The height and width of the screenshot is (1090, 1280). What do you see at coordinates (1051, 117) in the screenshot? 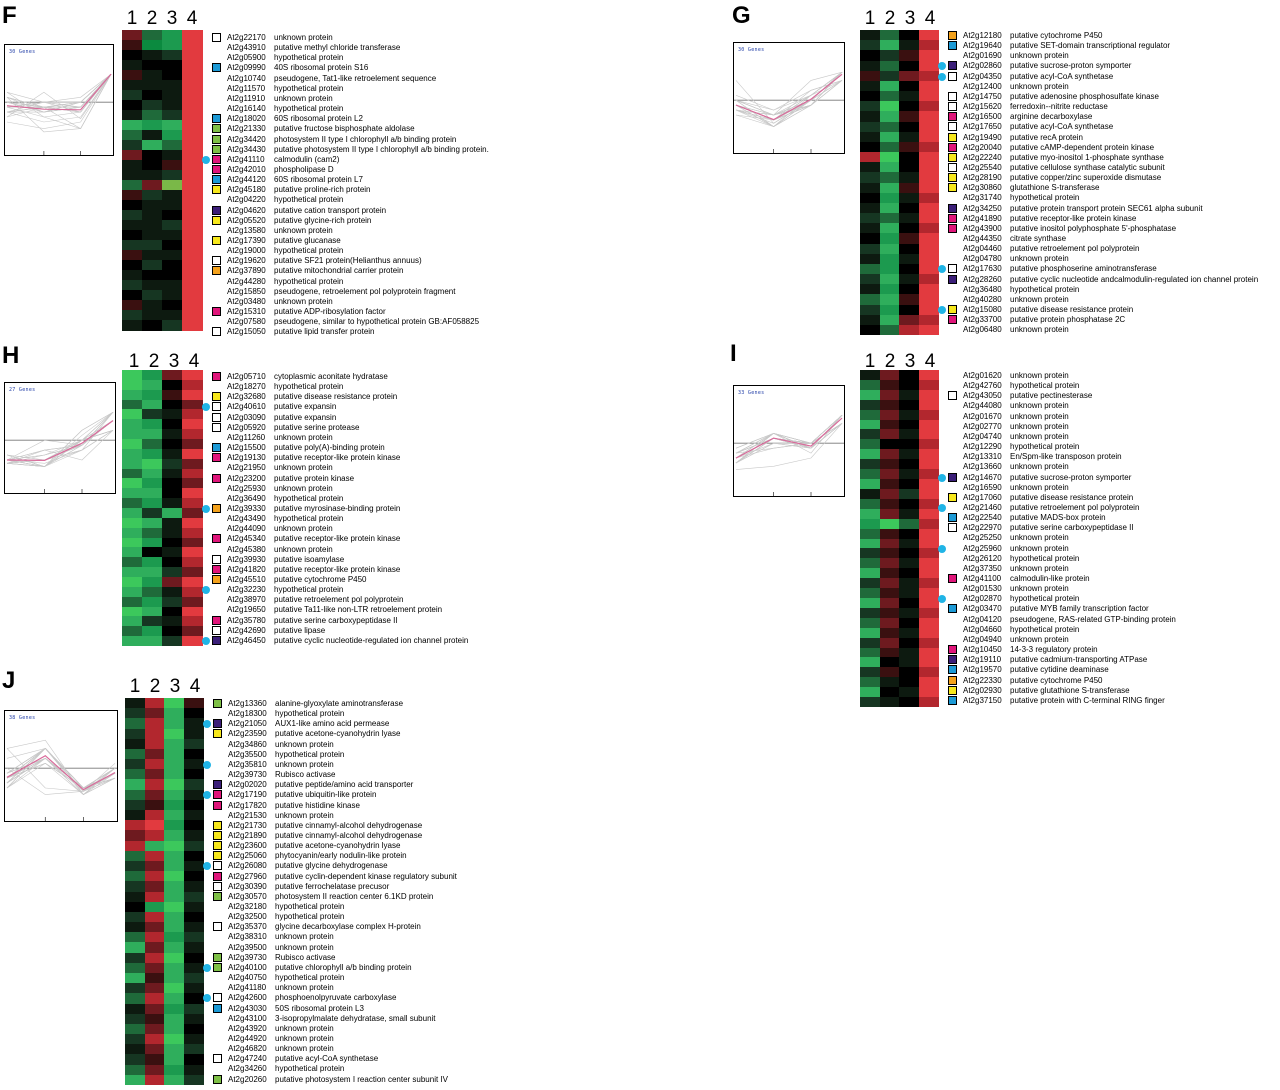
I see `gene-description: arginine decarboxylase` at bounding box center [1051, 117].